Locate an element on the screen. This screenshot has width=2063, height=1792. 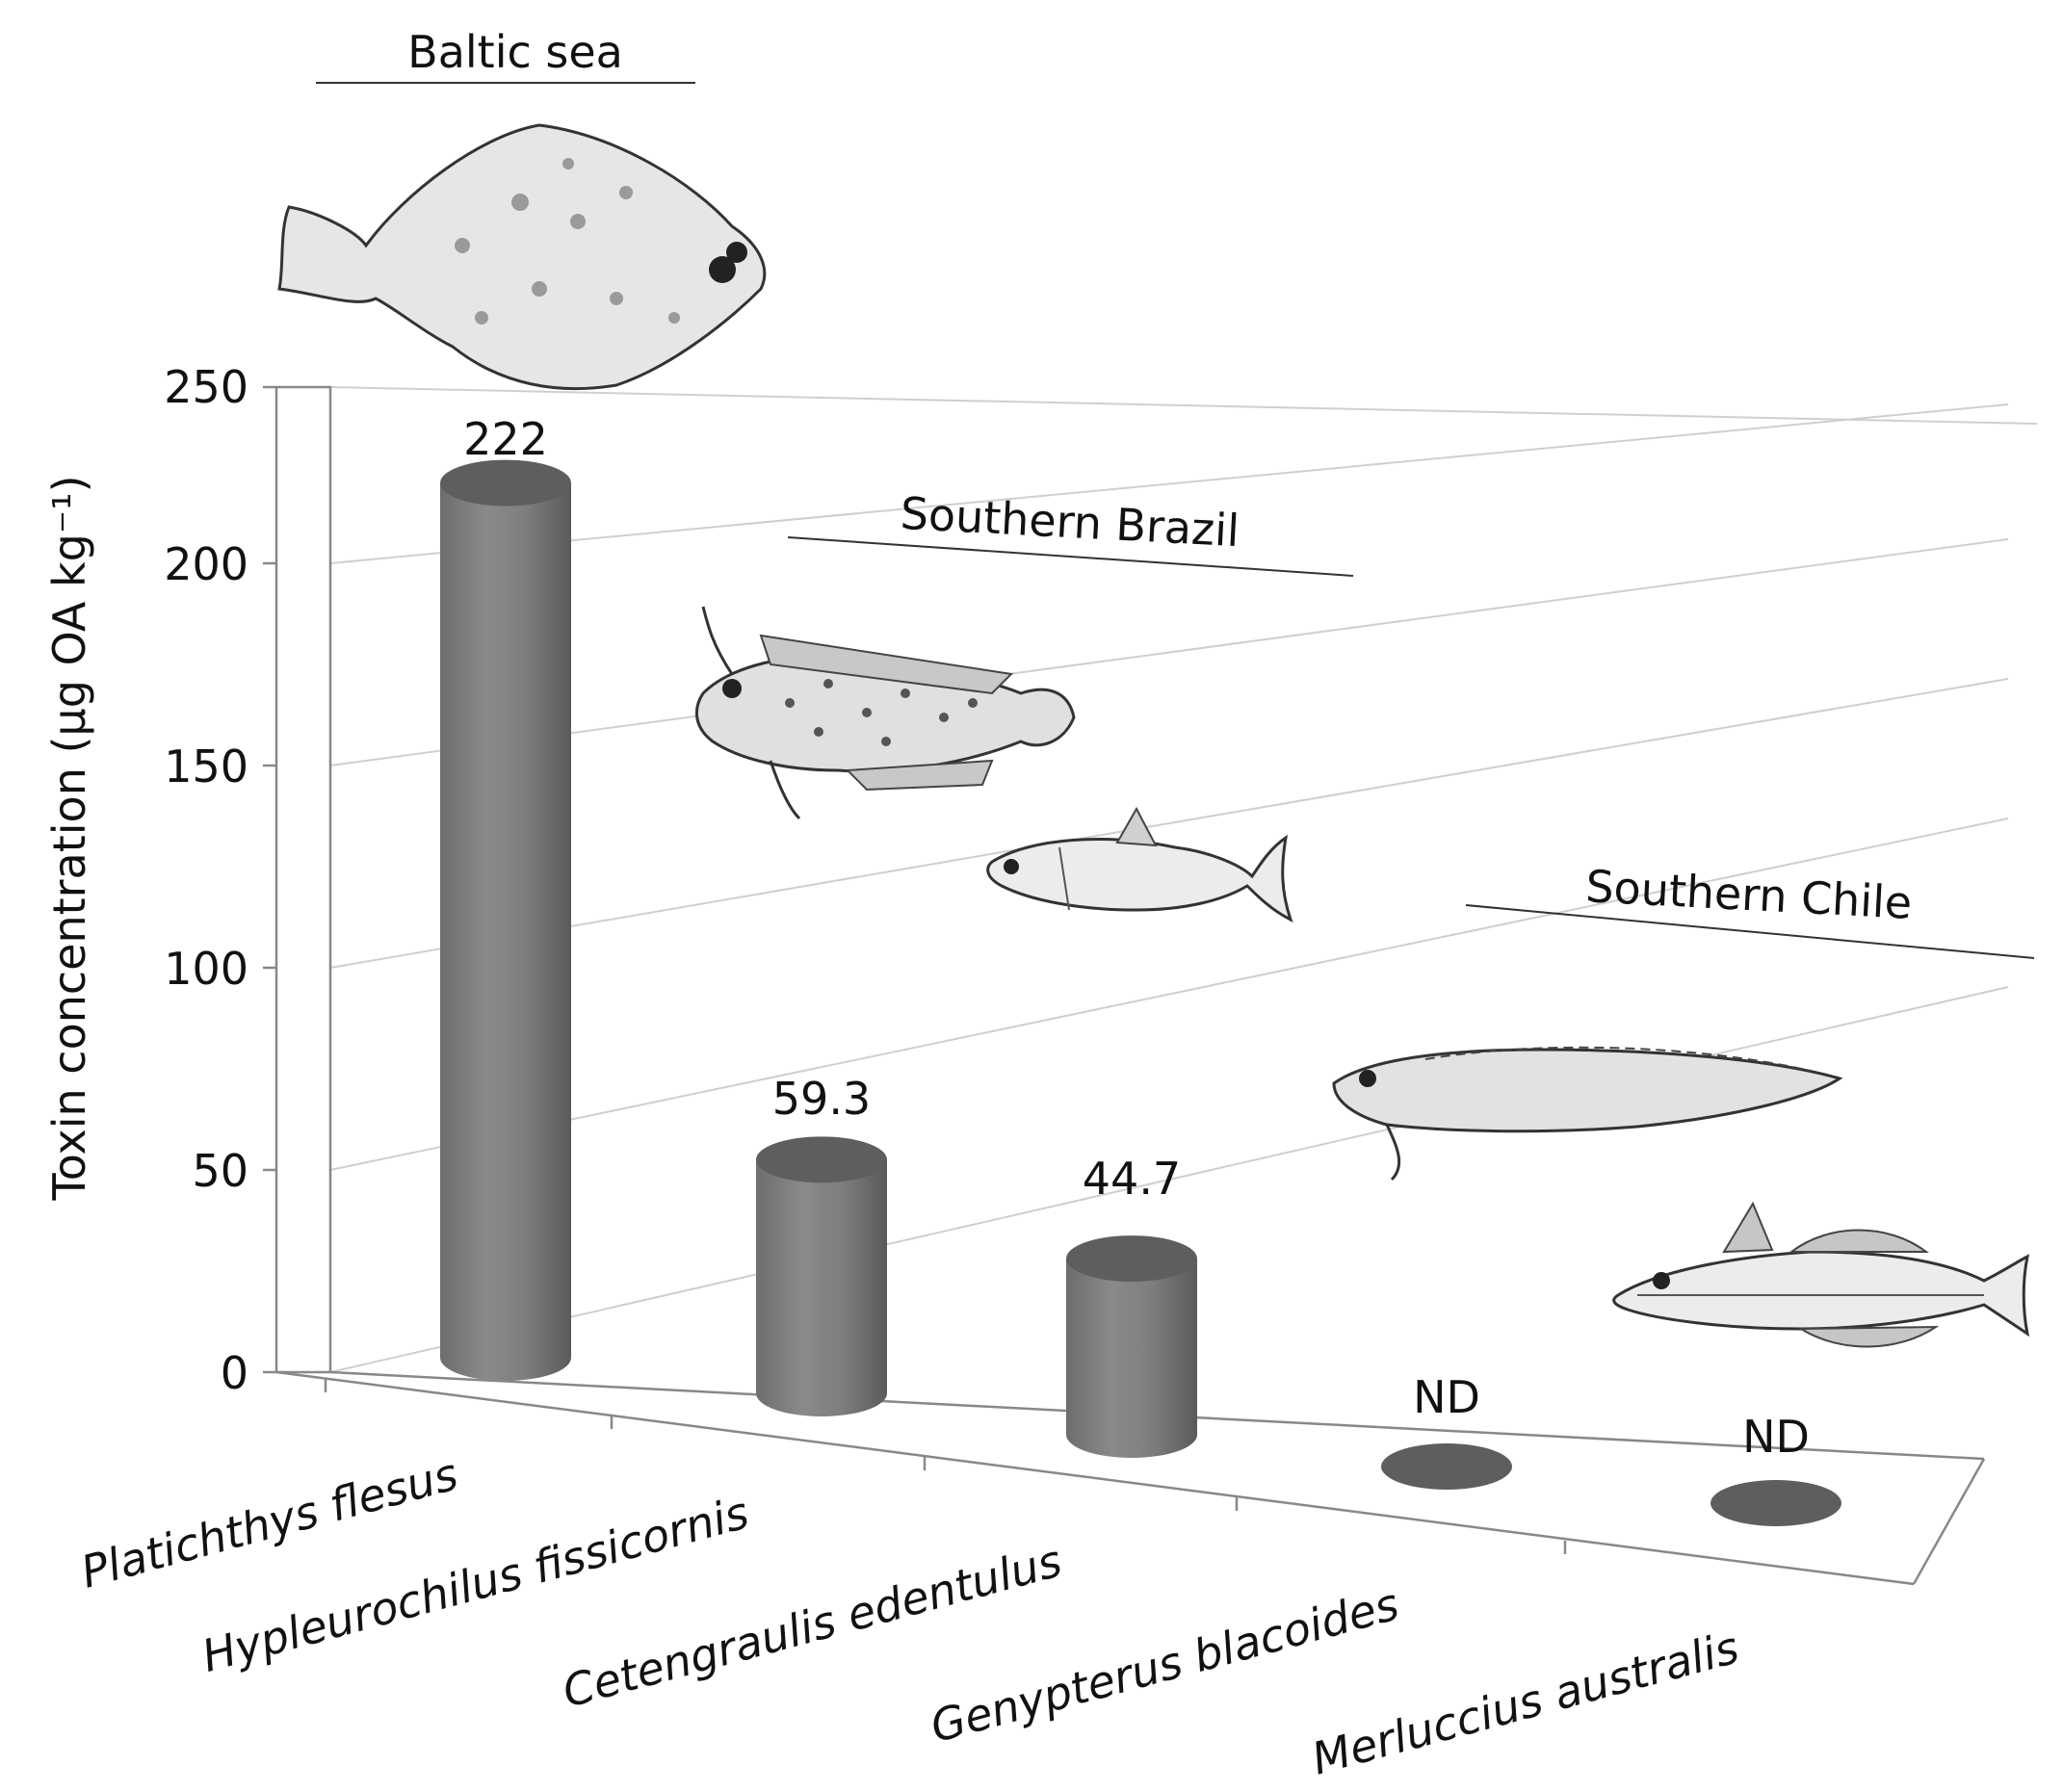
category-label: Merluccius australis is located at coordinates (1524, 1702).